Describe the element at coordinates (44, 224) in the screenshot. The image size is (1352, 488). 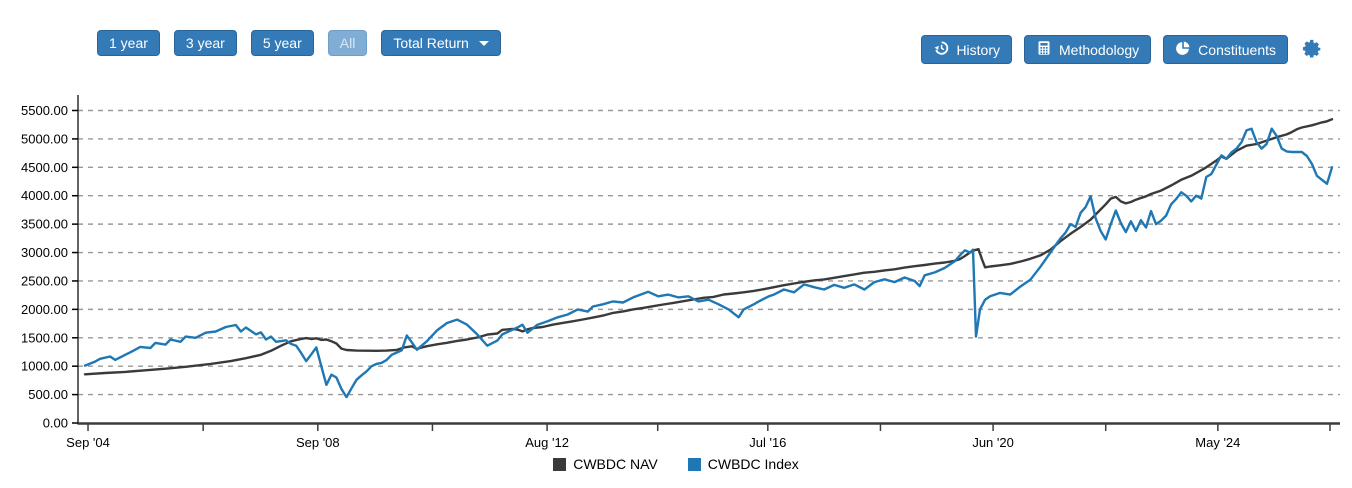
I see `y-tick-label: 3500.00` at that location.